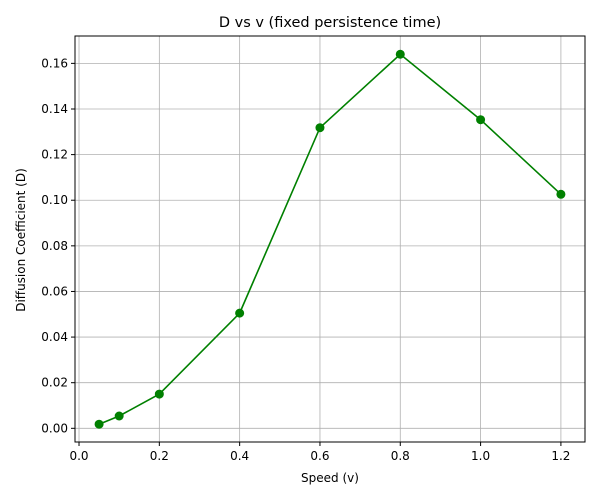 Image resolution: width=600 pixels, height=500 pixels. What do you see at coordinates (54, 337) in the screenshot?
I see `y-tick-label: 0.04` at bounding box center [54, 337].